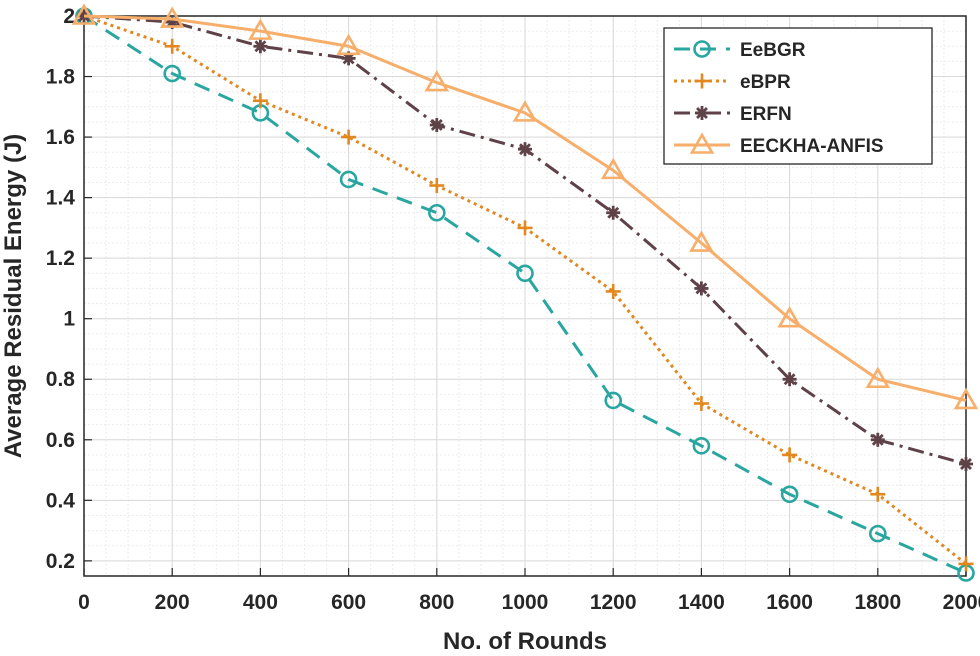  I want to click on x-tick-label: 1600, so click(789, 602).